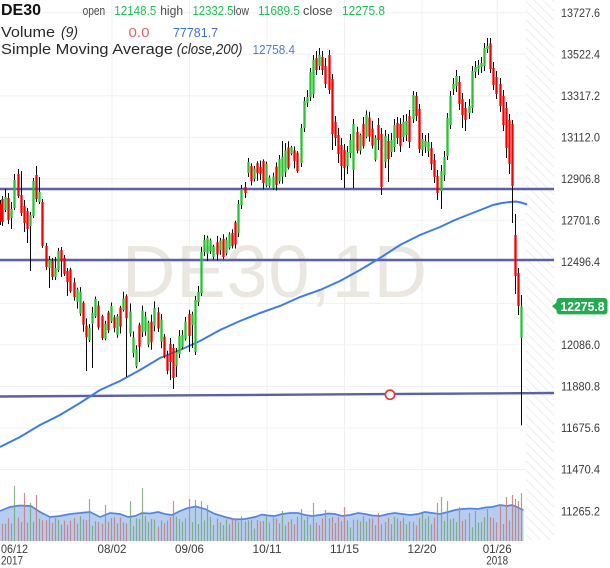  Describe the element at coordinates (69, 32) in the screenshot. I see `svg-text: (9)` at that location.